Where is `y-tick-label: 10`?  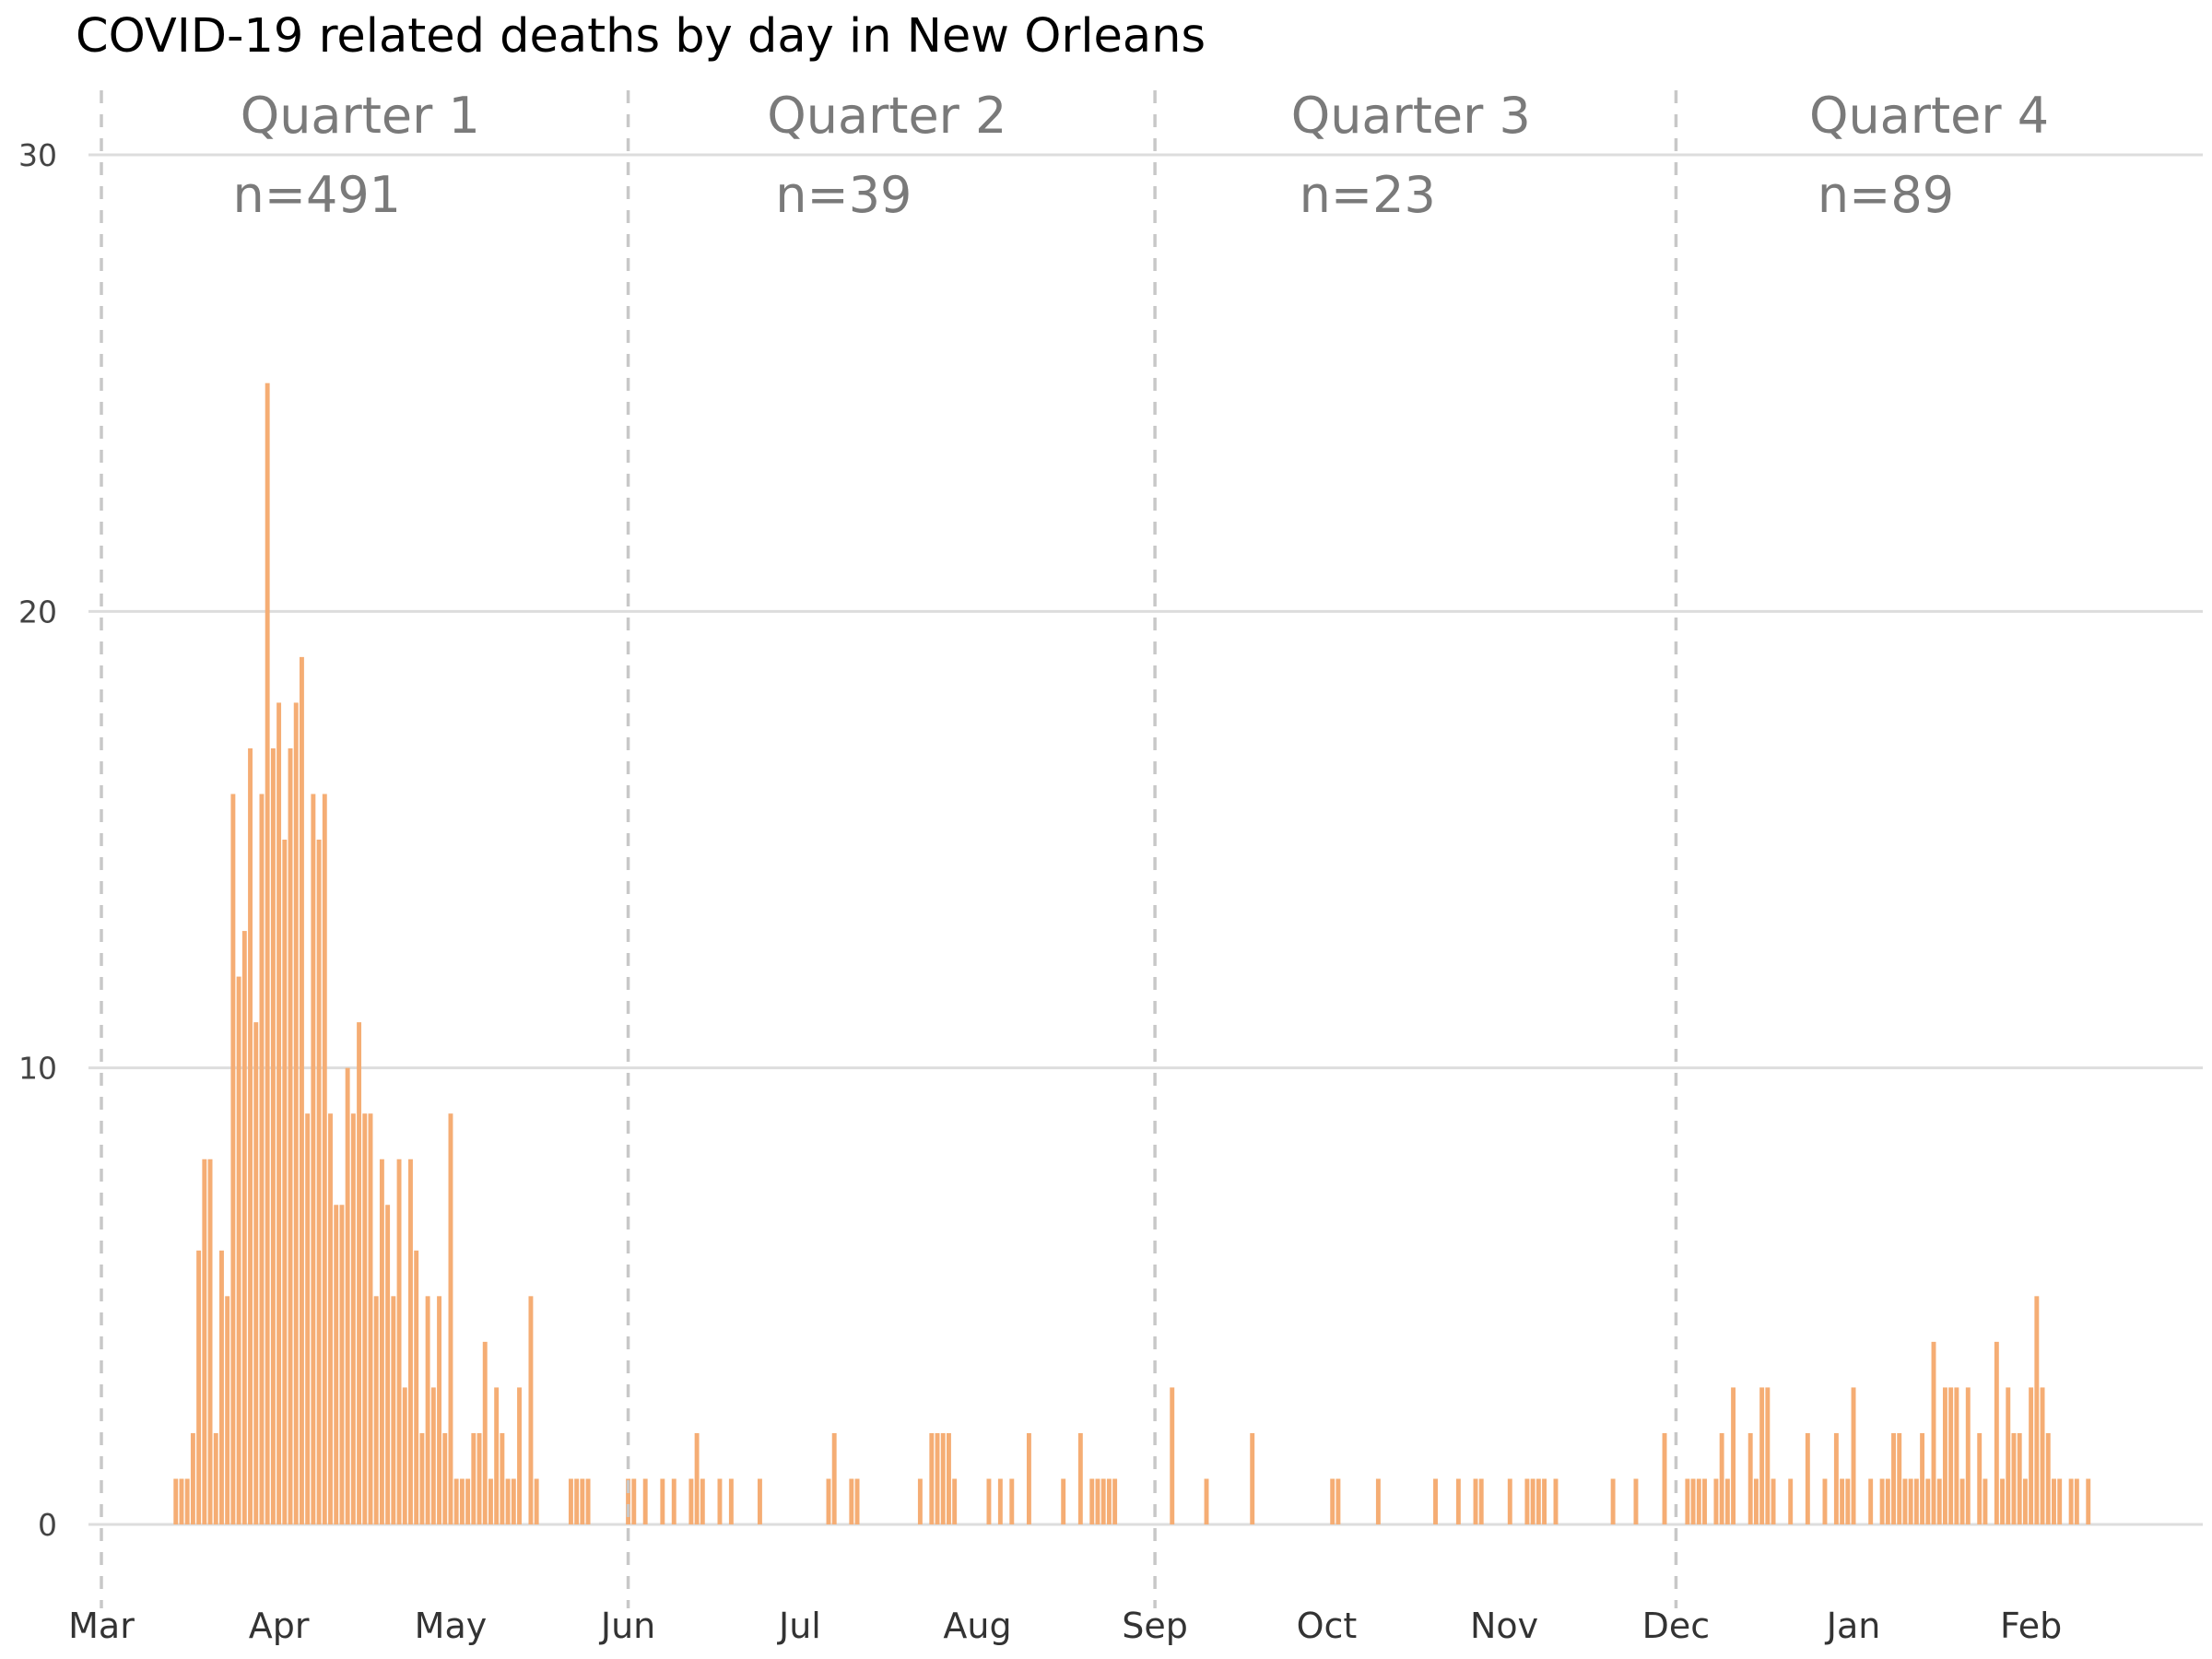 y-tick-label: 10 is located at coordinates (37, 1069).